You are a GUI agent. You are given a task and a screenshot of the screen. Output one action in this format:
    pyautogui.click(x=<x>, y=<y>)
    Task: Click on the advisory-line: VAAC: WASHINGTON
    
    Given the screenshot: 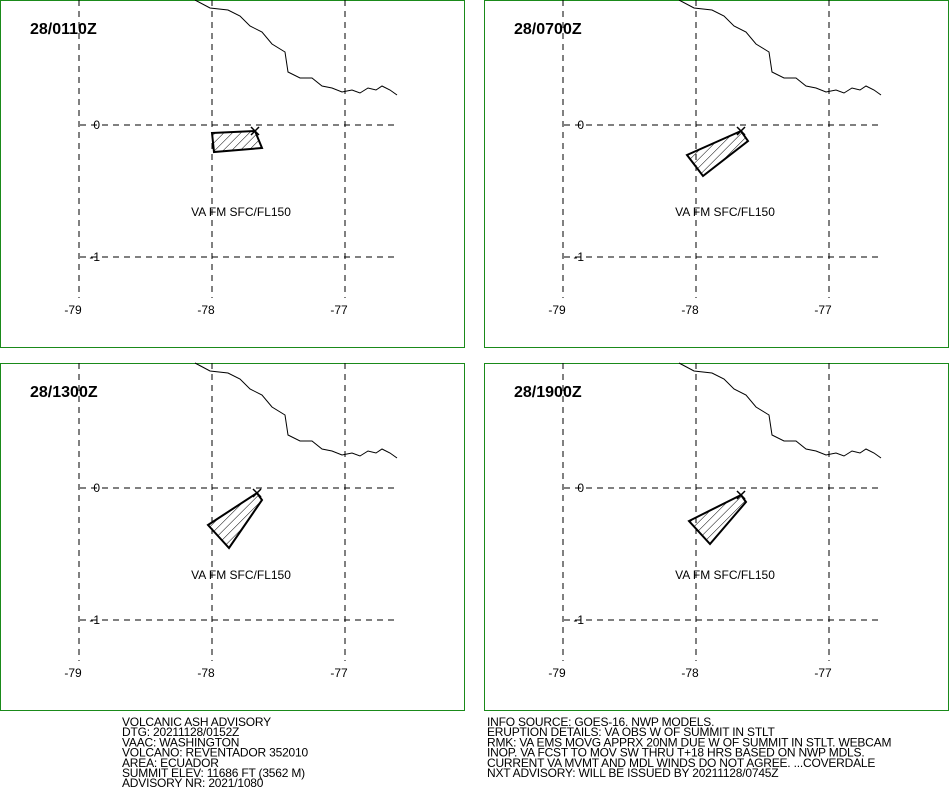 What is the action you would take?
    pyautogui.click(x=180, y=742)
    